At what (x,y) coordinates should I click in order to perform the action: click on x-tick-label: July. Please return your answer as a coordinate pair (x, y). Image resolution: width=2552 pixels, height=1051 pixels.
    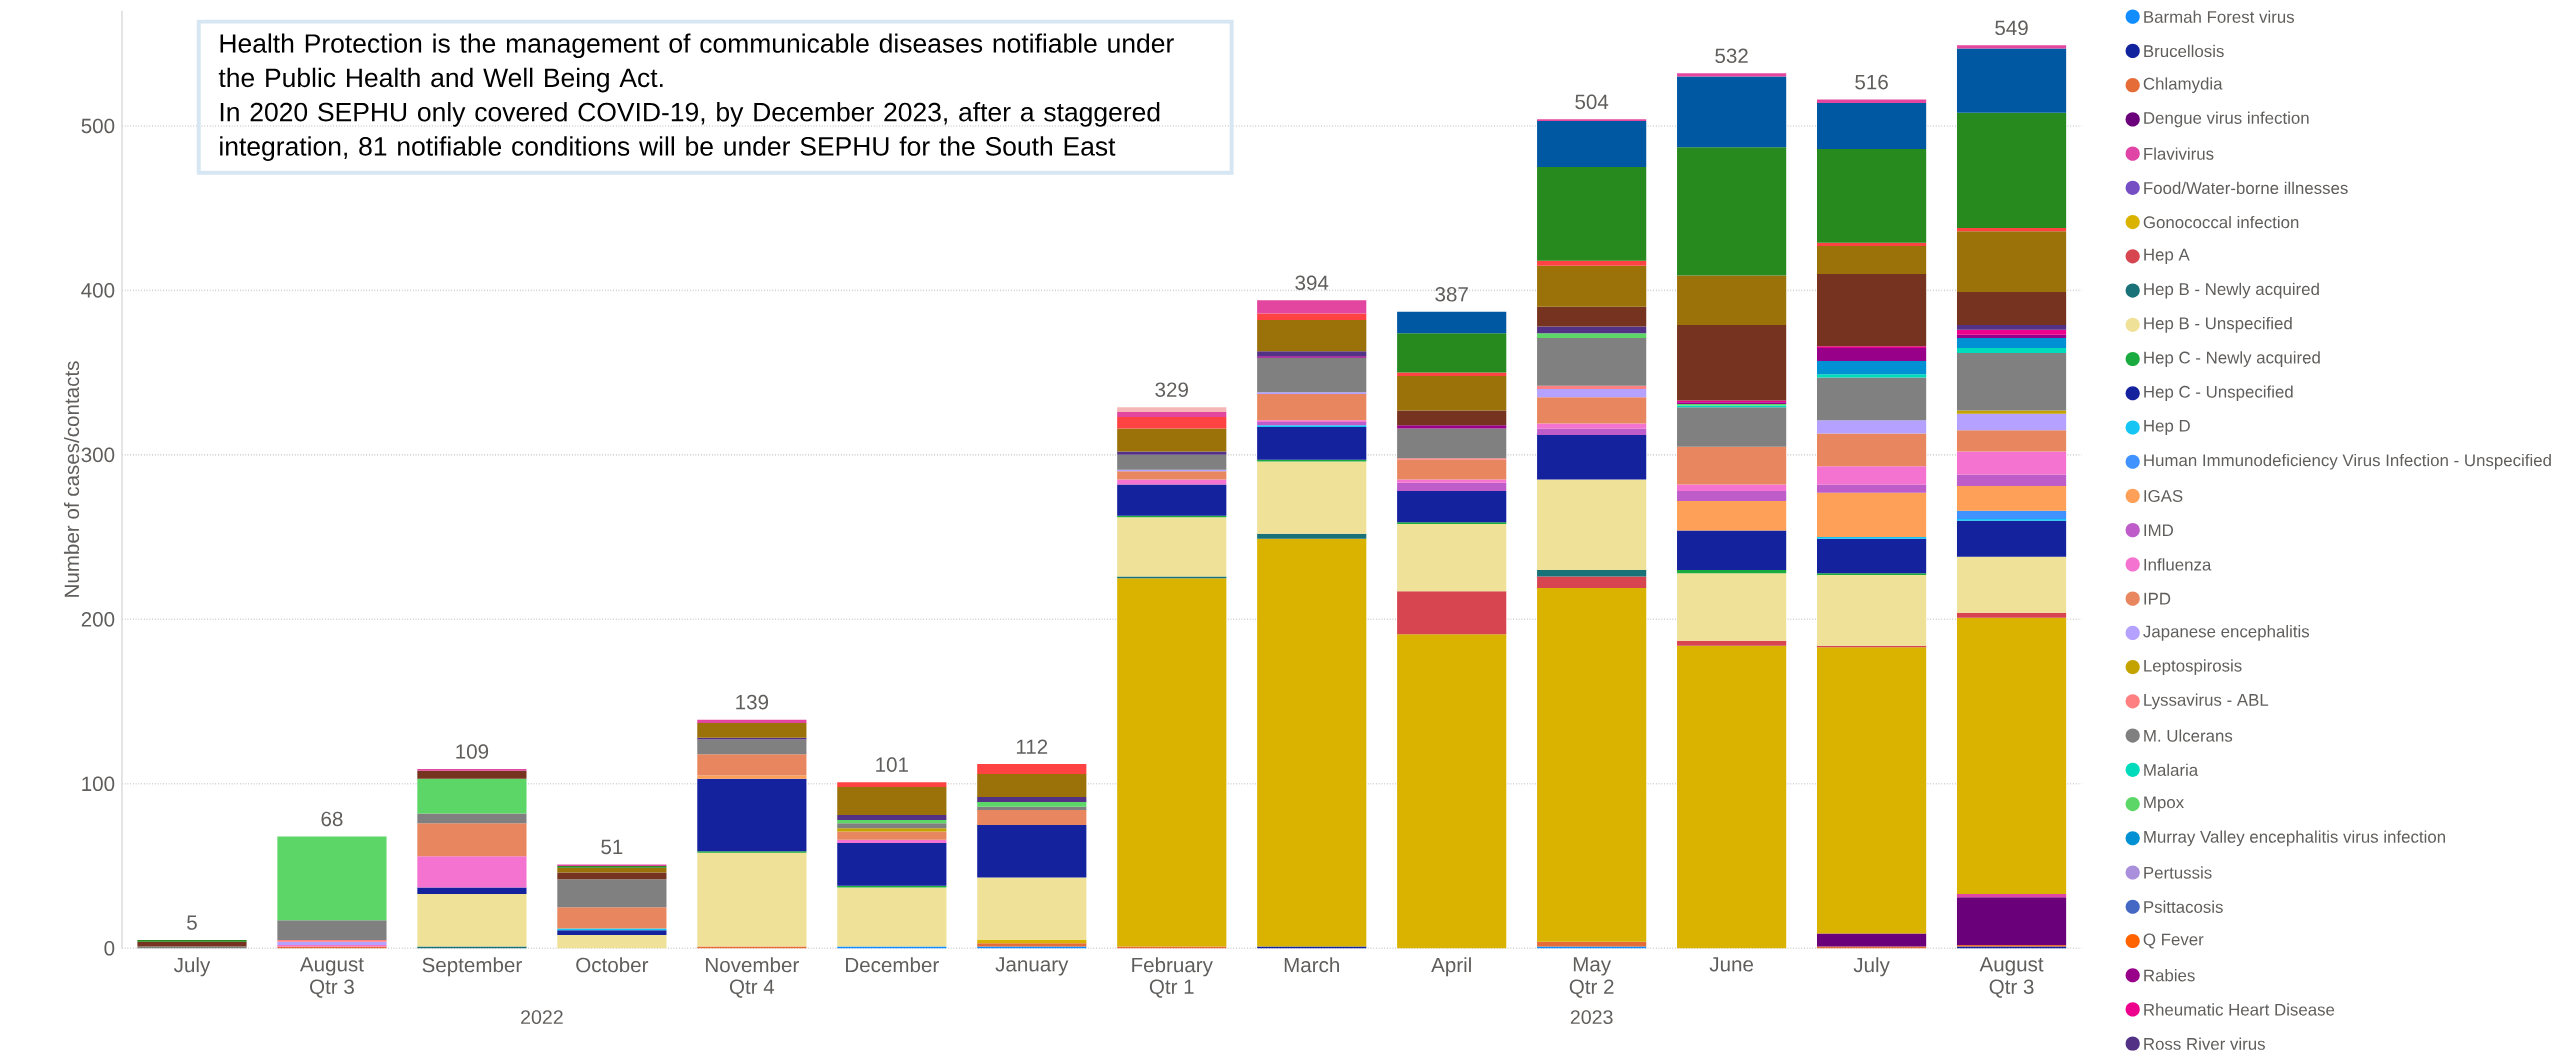
    Looking at the image, I should click on (1871, 967).